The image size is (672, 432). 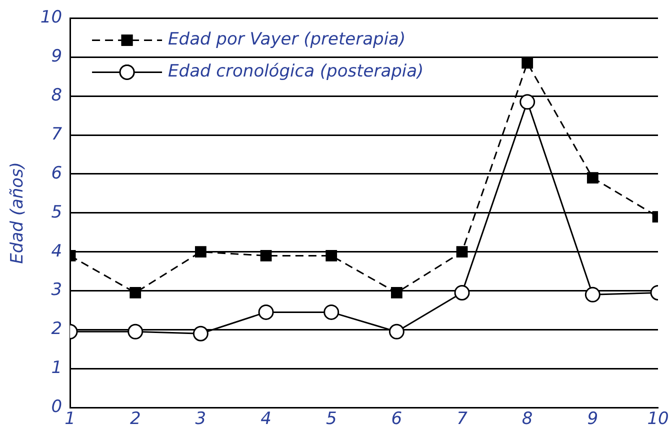 What do you see at coordinates (396, 419) in the screenshot?
I see `x-tick-label: 6` at bounding box center [396, 419].